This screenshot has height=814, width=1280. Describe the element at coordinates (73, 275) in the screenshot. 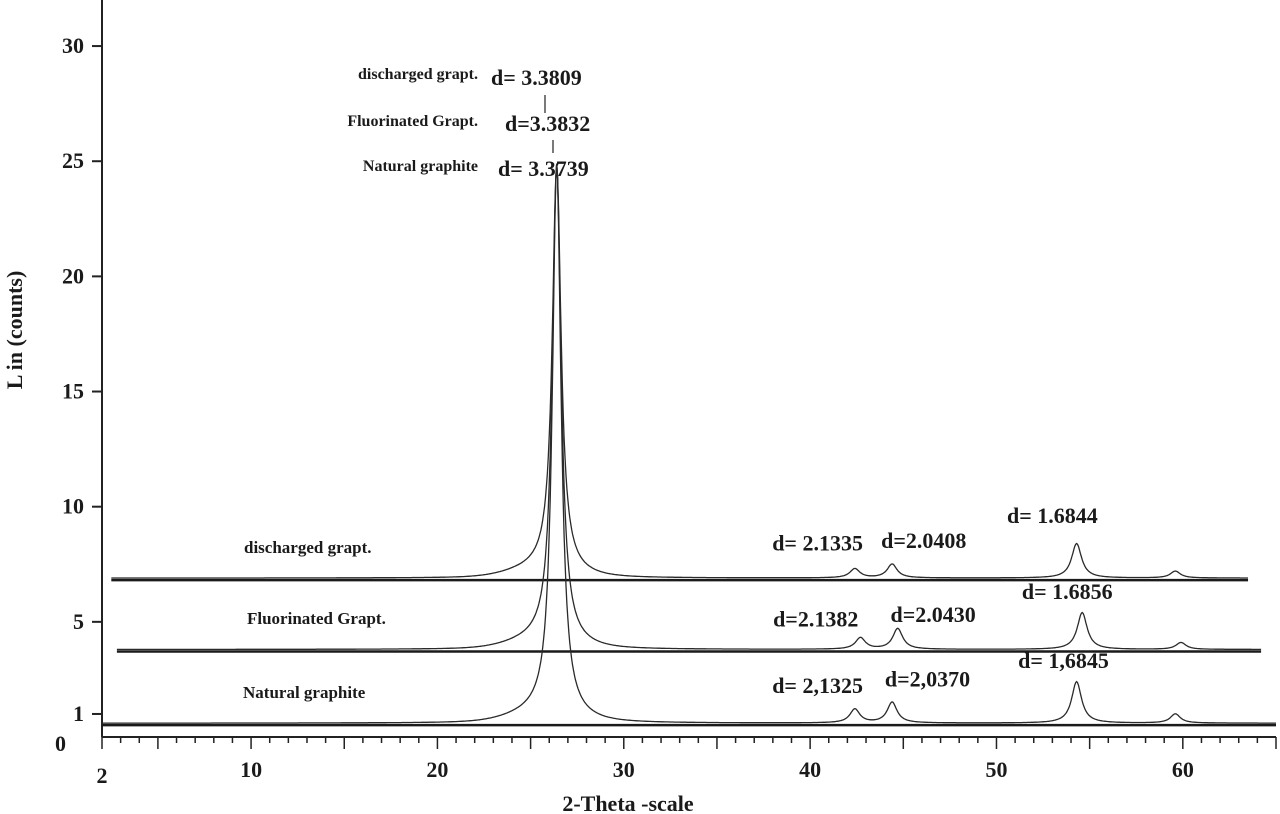

I see `y-tick-label: 20` at that location.